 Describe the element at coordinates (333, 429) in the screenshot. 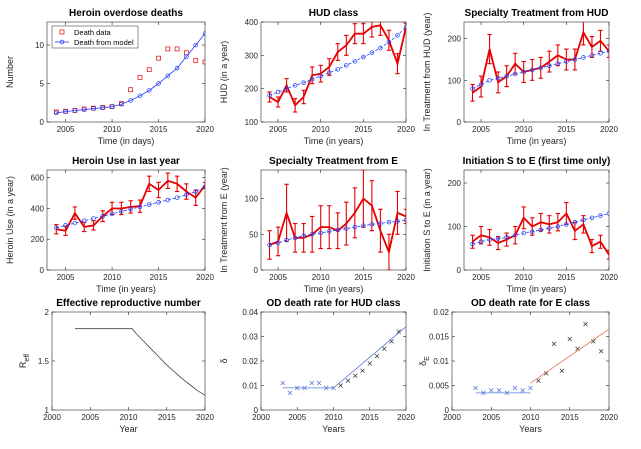

I see `x-axis-label: Years` at that location.